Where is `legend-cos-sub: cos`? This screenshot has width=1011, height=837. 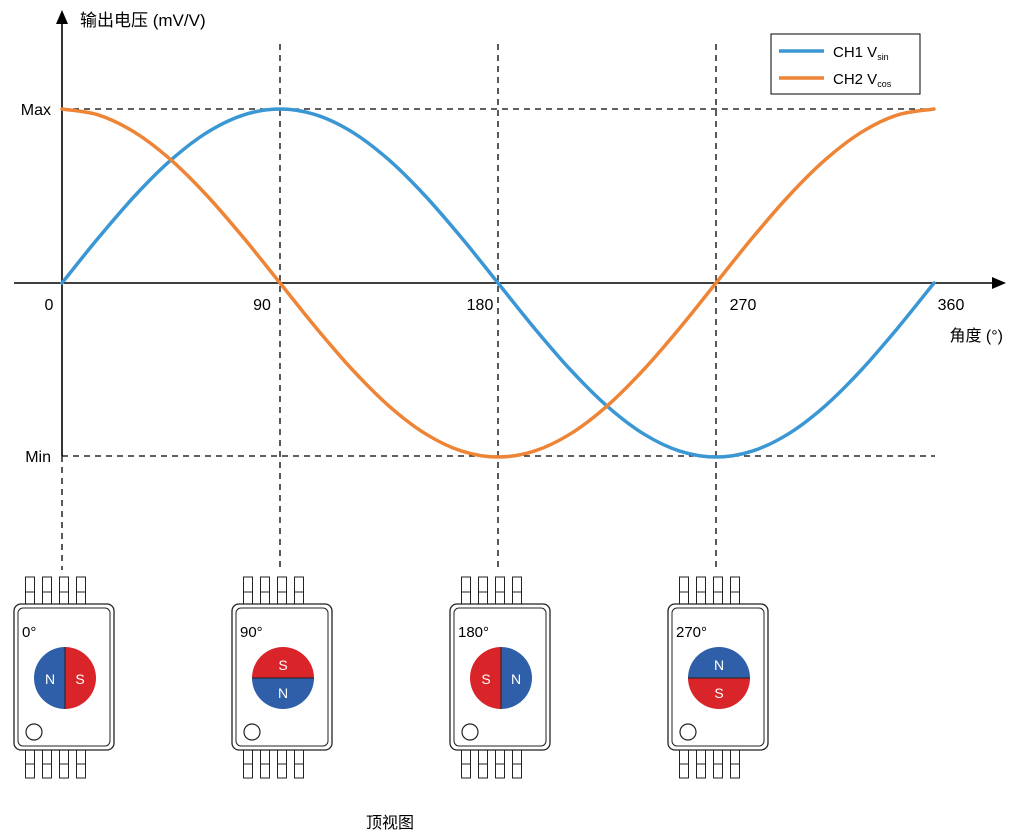 legend-cos-sub: cos is located at coordinates (884, 84).